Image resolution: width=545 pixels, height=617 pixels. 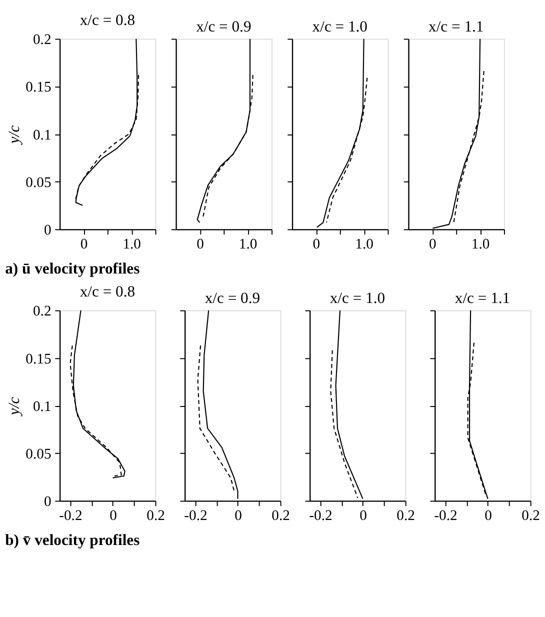 I want to click on text: a) ū velocity profiles, so click(x=72, y=269).